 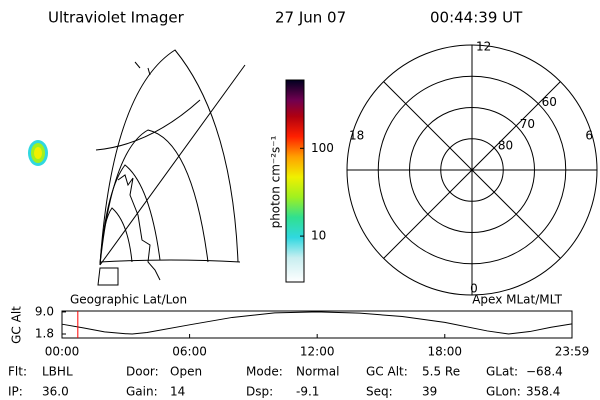 I want to click on map, so click(x=170, y=167).